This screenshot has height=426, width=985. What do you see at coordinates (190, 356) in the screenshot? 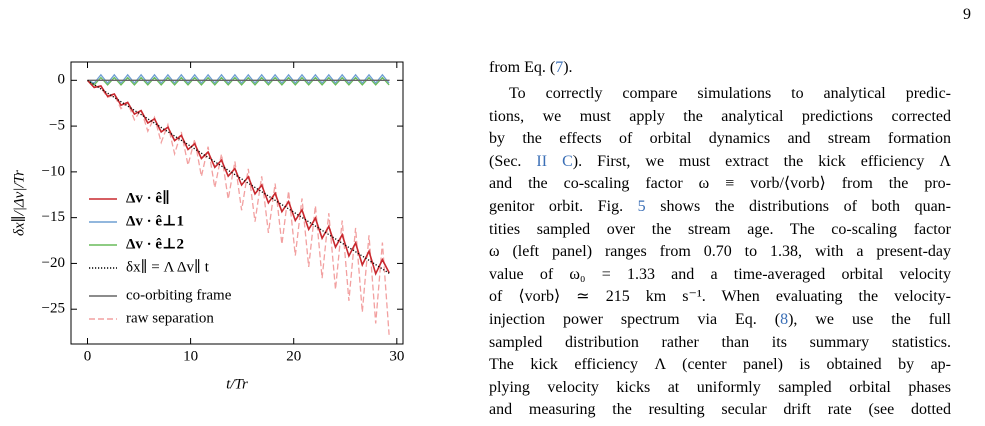
I see `x-tick-label: 10` at bounding box center [190, 356].